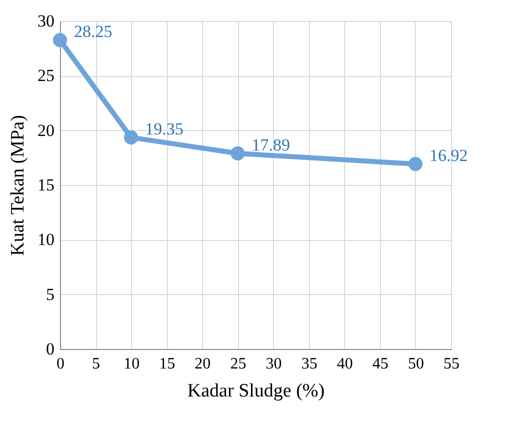 This screenshot has height=425, width=516. What do you see at coordinates (380, 364) in the screenshot?
I see `x-tick-label: 45` at bounding box center [380, 364].